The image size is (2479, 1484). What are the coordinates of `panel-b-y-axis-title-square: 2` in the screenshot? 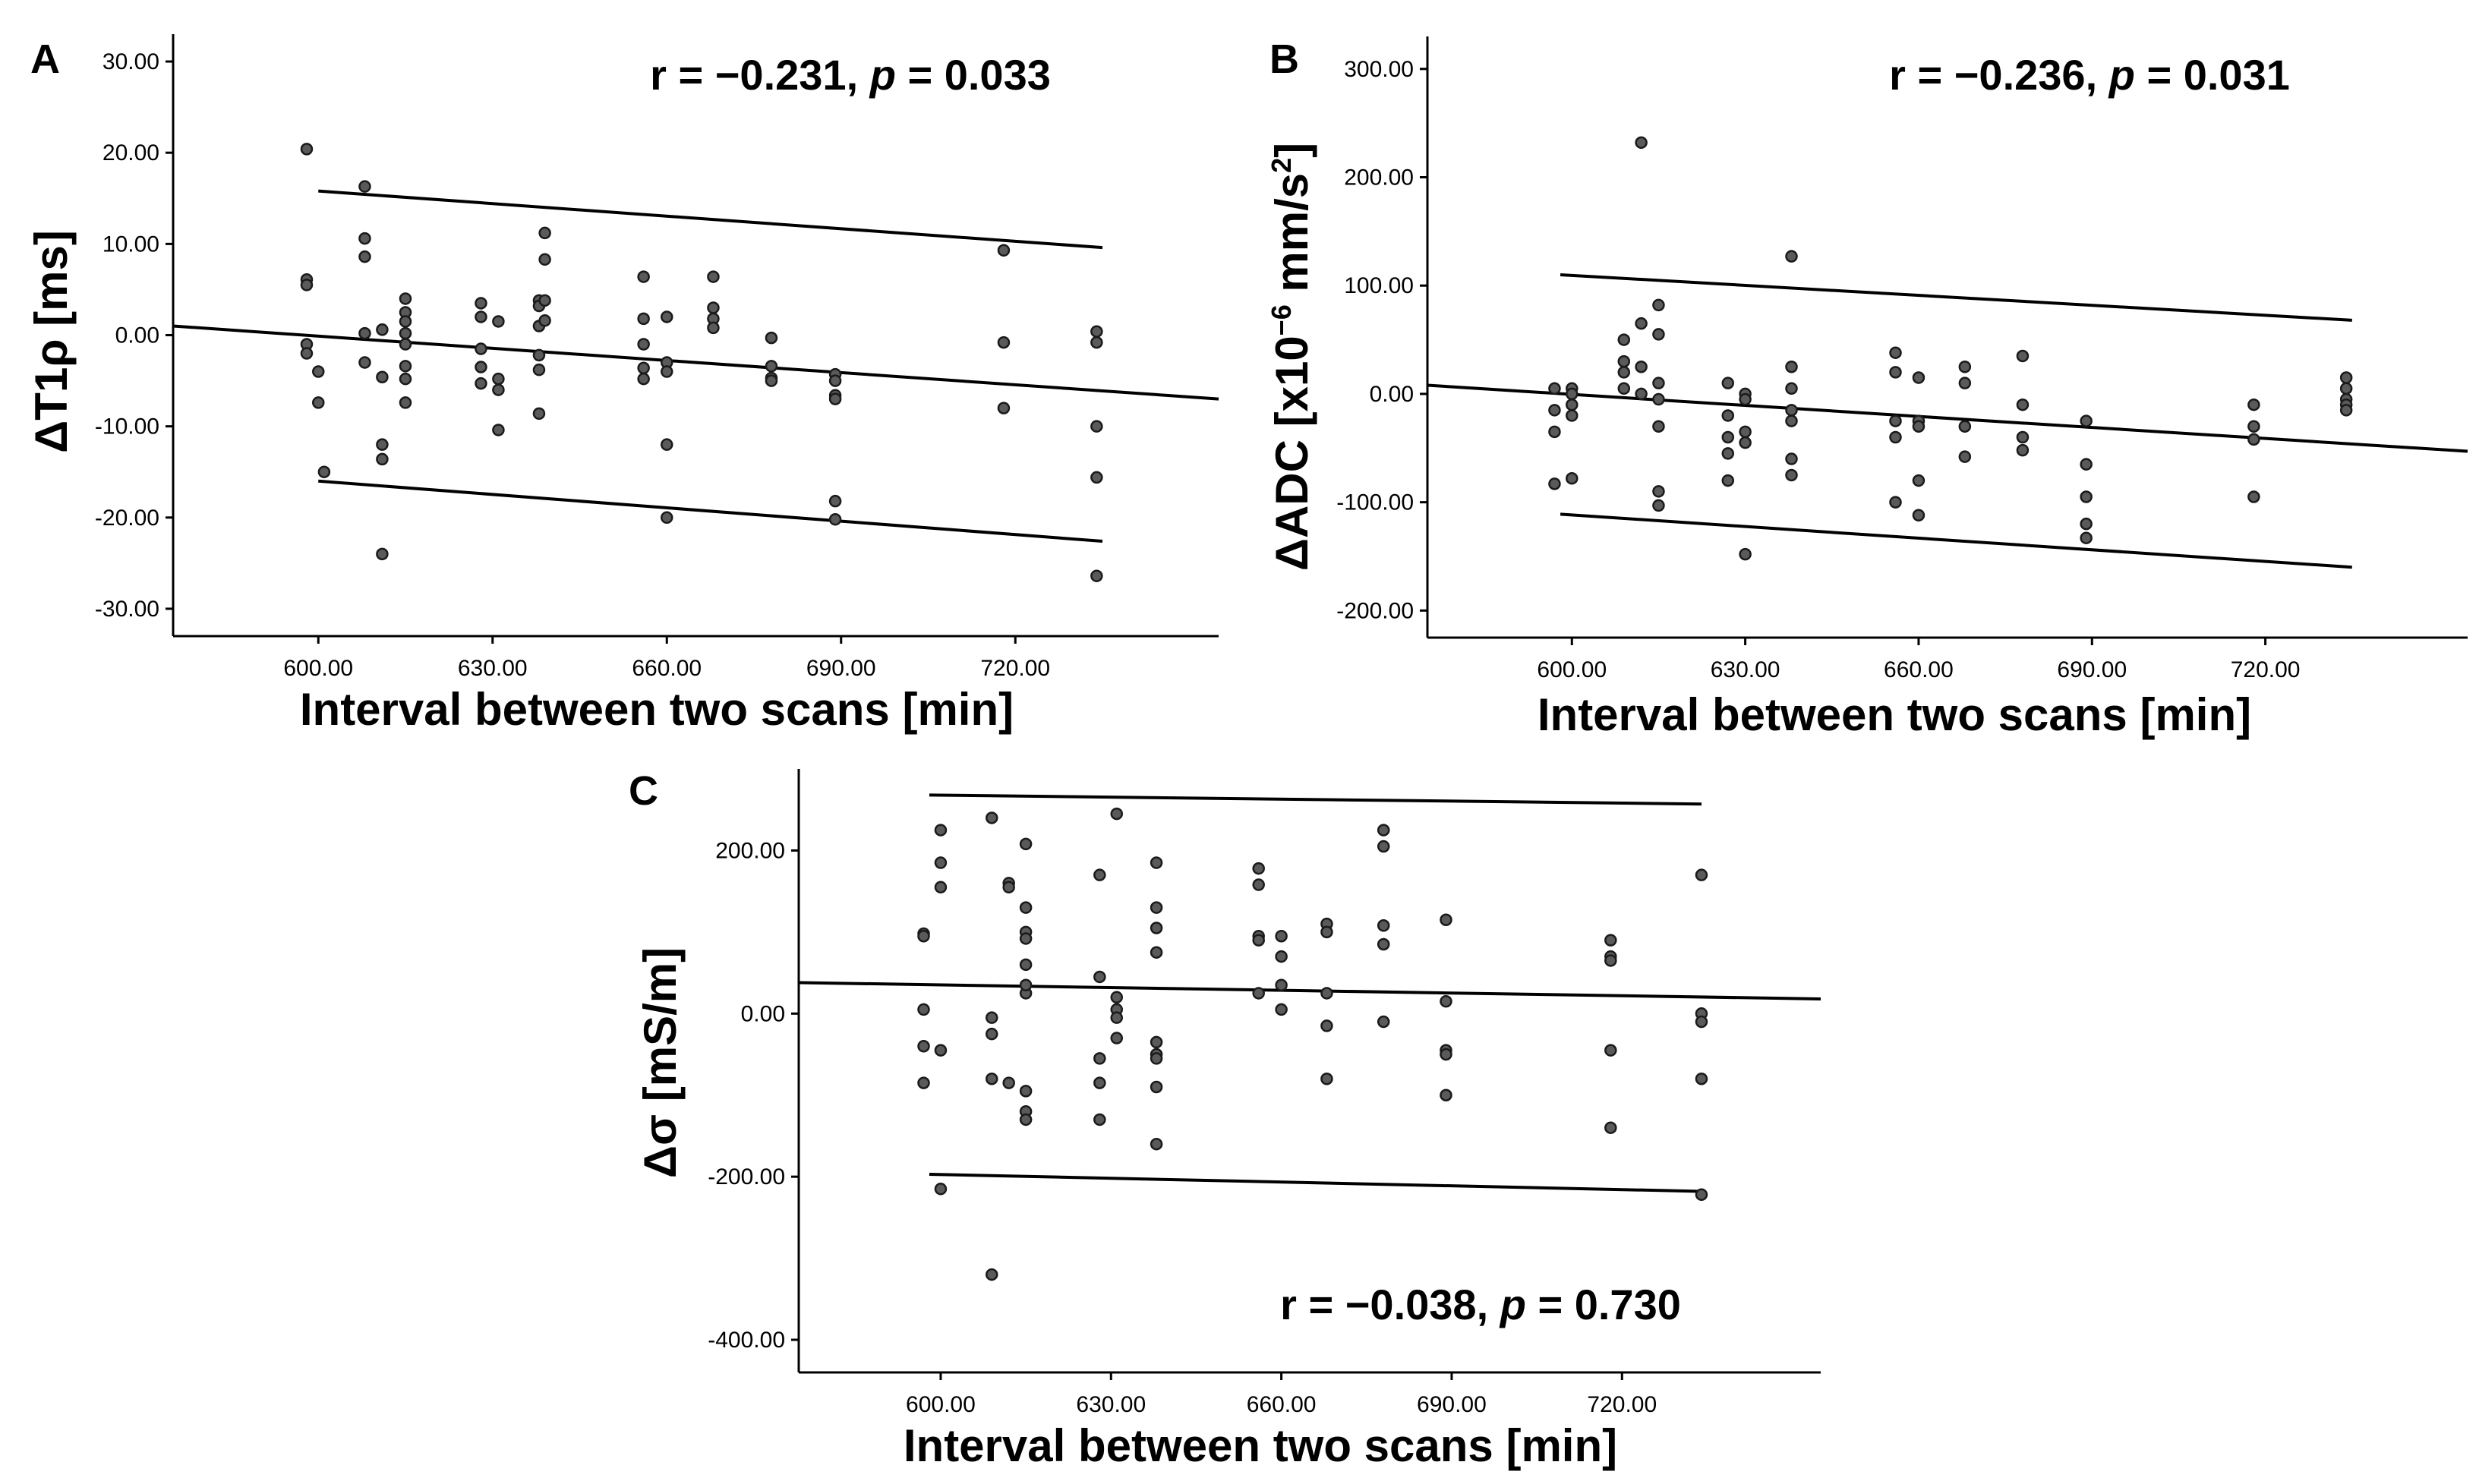 It's located at (1281, 165).